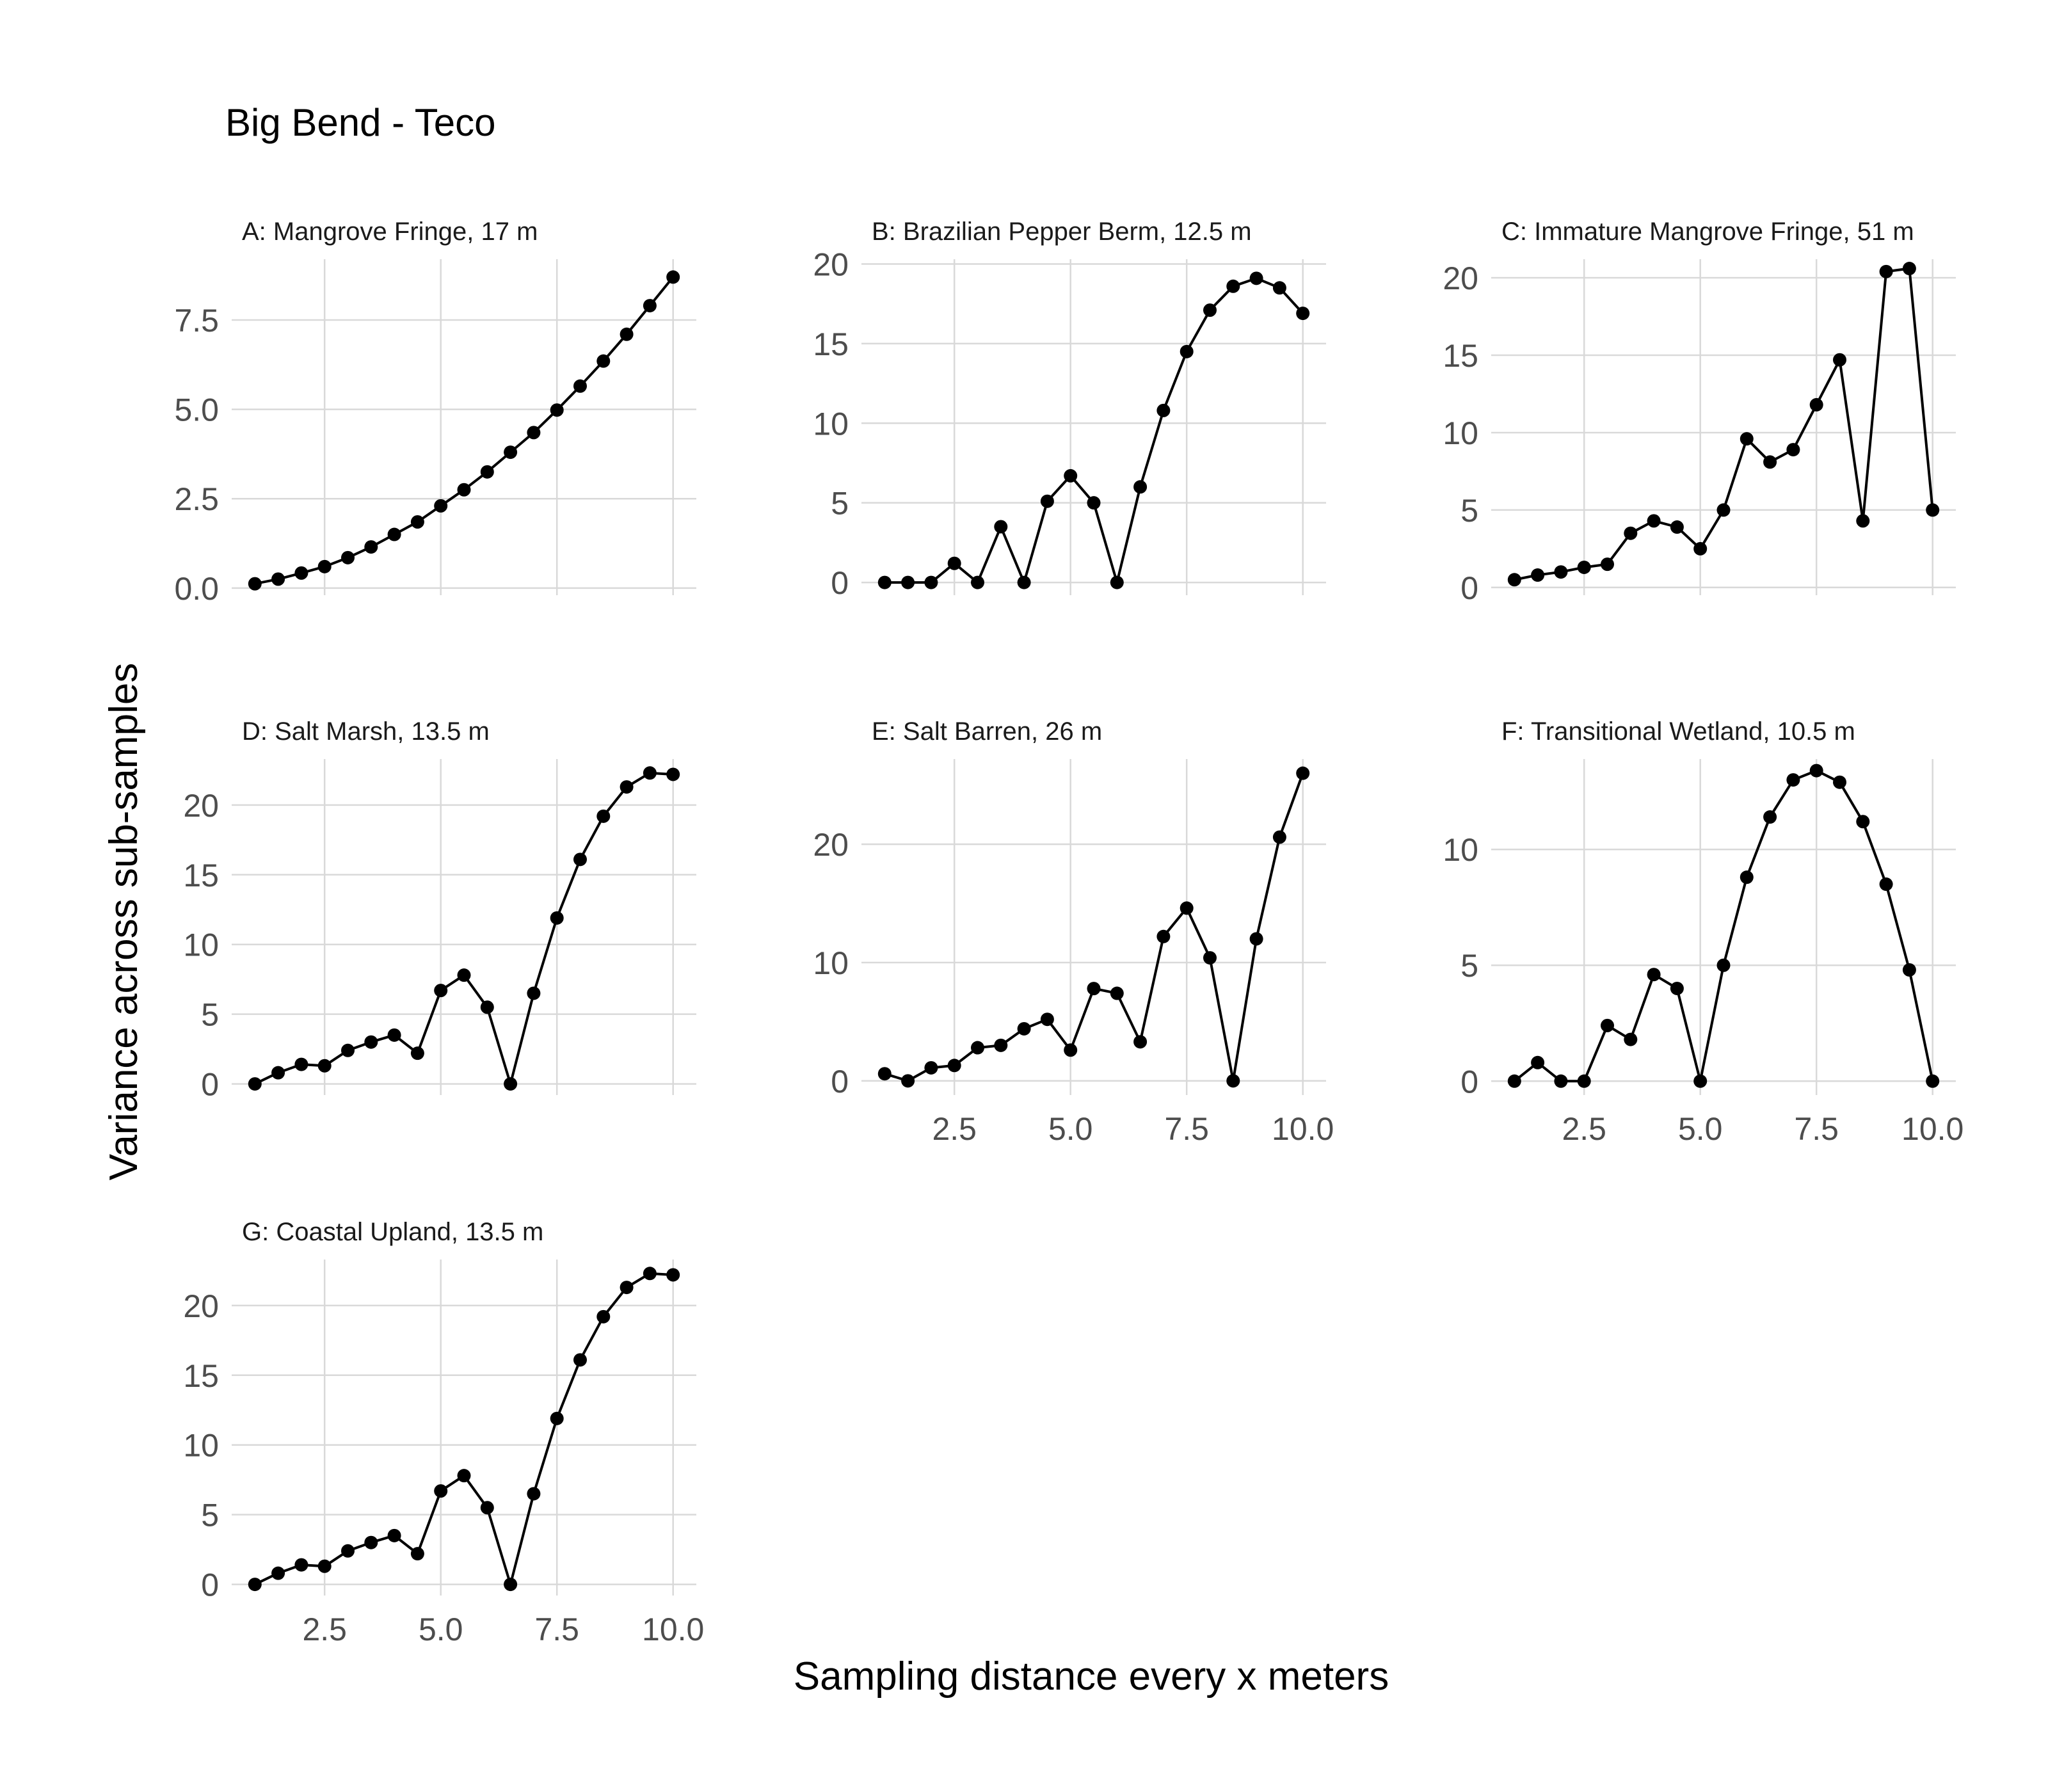  I want to click on x-tick-label: 10.0, so click(1303, 1129).